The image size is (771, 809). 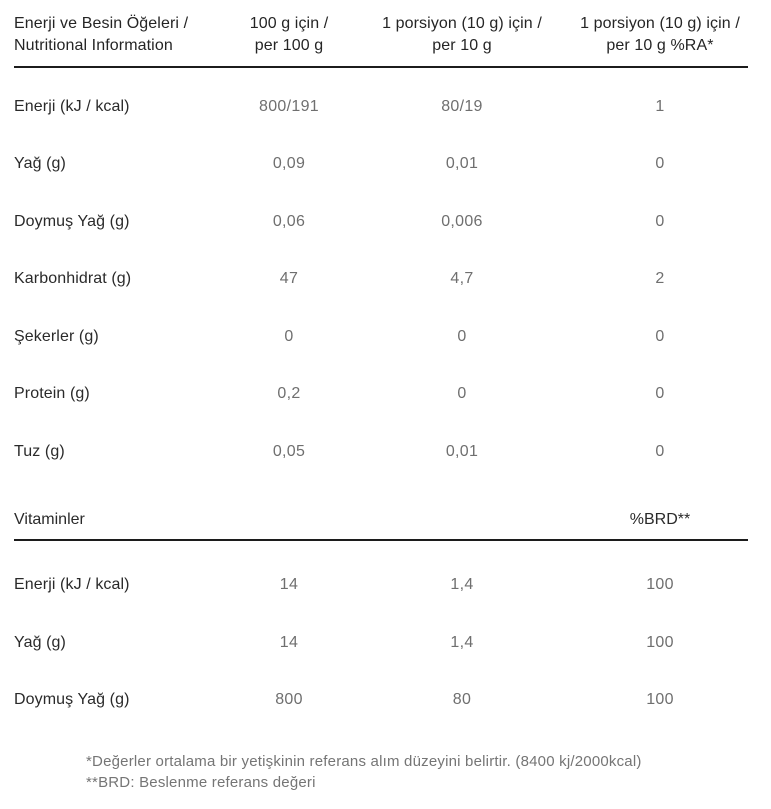 What do you see at coordinates (381, 643) in the screenshot?
I see `table-row-vitamin-fat: Yağ (g) 14 1,4 100` at bounding box center [381, 643].